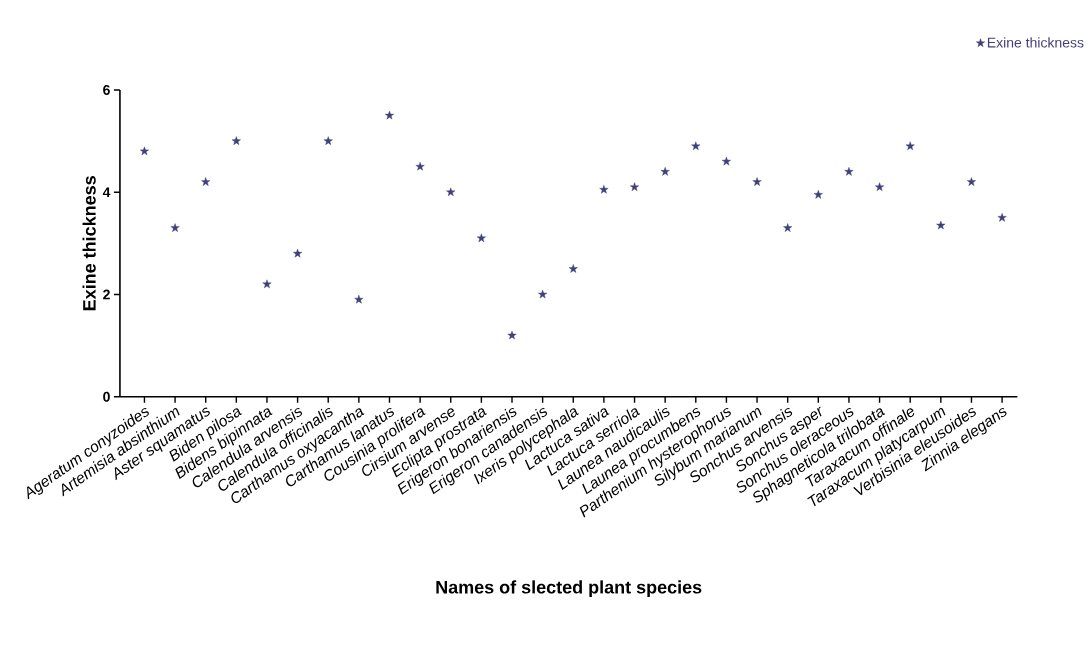 The image size is (1089, 671). What do you see at coordinates (1035, 42) in the screenshot?
I see `legend-label: Exine thickness` at bounding box center [1035, 42].